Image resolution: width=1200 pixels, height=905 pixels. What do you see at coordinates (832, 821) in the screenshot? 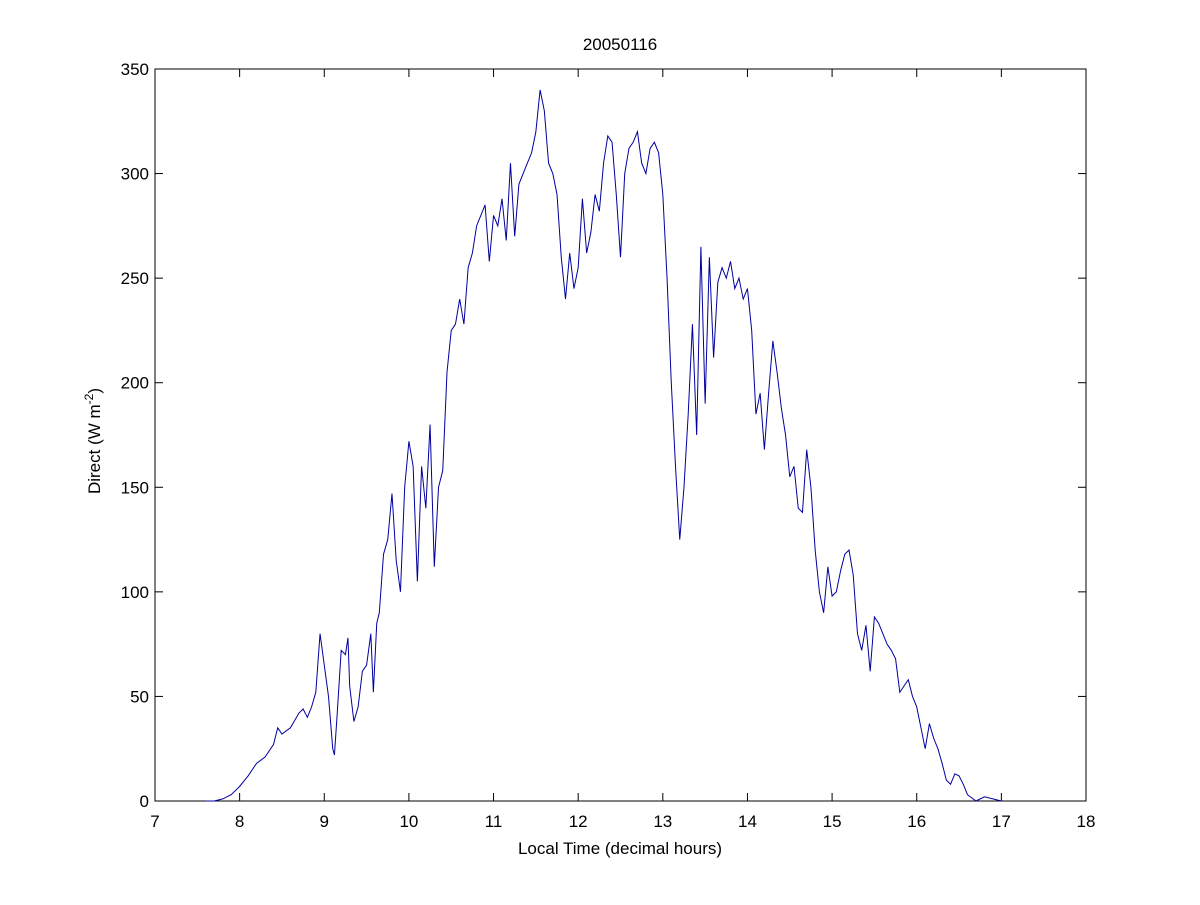
I see `x-tick-label: 15` at bounding box center [832, 821].